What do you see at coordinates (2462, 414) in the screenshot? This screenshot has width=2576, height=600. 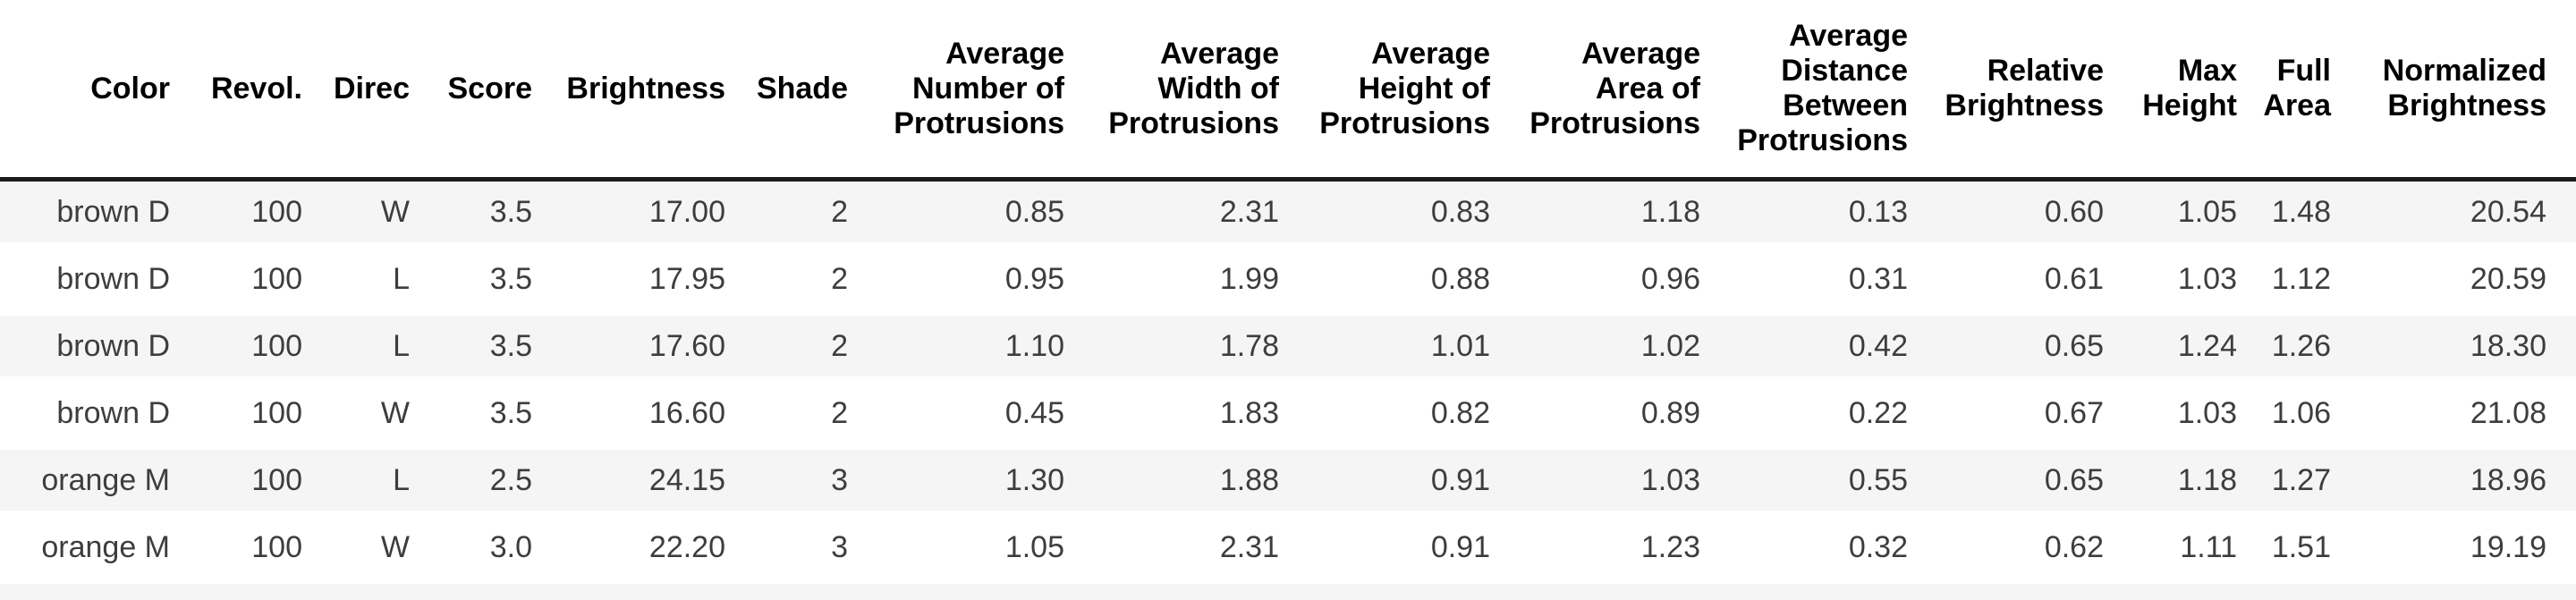 I see `table-cell: 21.08` at bounding box center [2462, 414].